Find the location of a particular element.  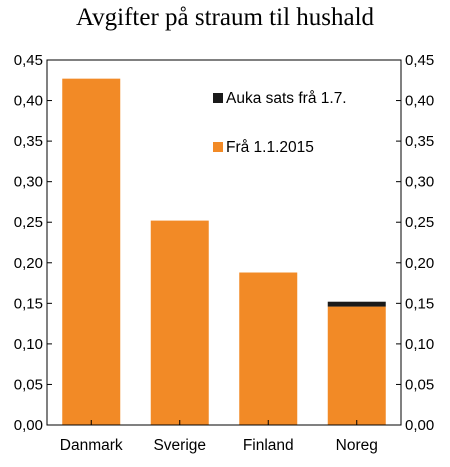

y-axis-left: 0,00 0,05 0,10 0,15 0,20 0,25 0,30 0,35 0,40 0,45 is located at coordinates (33, 243).